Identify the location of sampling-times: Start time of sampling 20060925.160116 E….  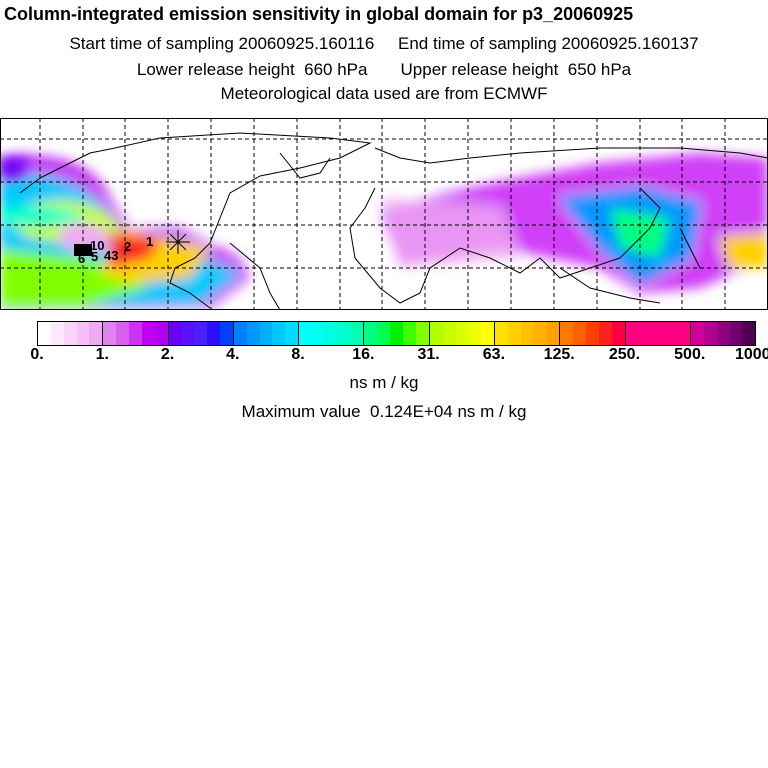
(384, 43).